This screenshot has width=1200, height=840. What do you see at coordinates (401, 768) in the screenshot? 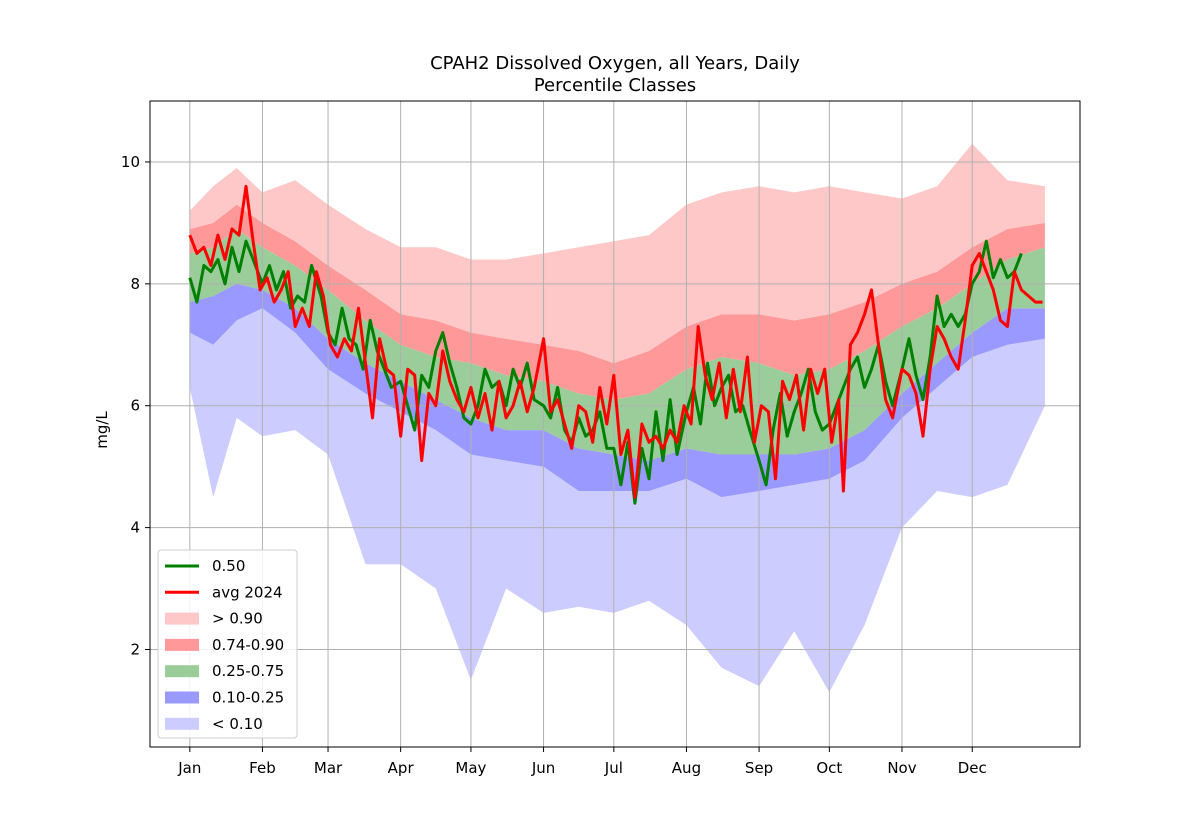
I see `x-tick-label-3: Apr` at bounding box center [401, 768].